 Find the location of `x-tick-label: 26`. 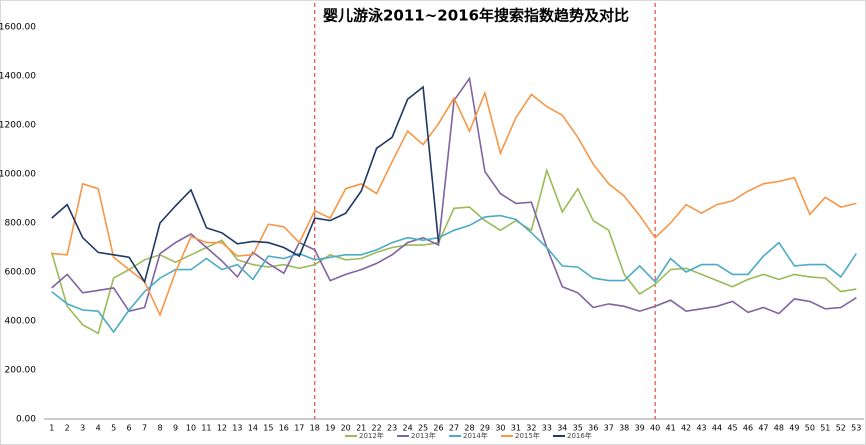

x-tick-label: 26 is located at coordinates (438, 428).